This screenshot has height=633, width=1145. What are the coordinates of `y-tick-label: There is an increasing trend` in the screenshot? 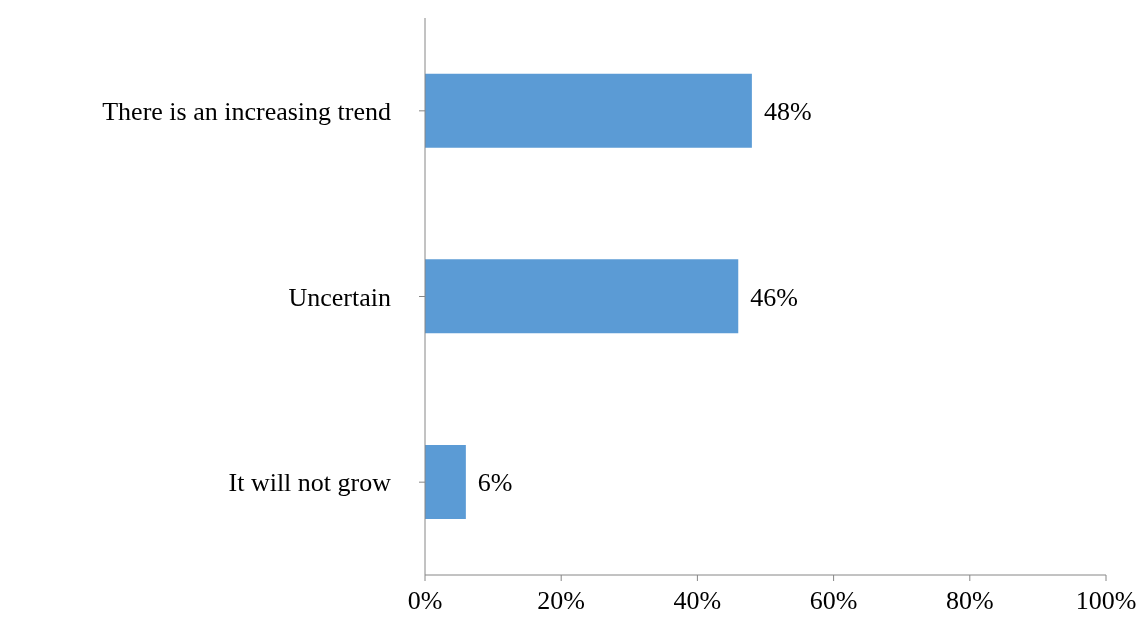 It's located at (246, 112).